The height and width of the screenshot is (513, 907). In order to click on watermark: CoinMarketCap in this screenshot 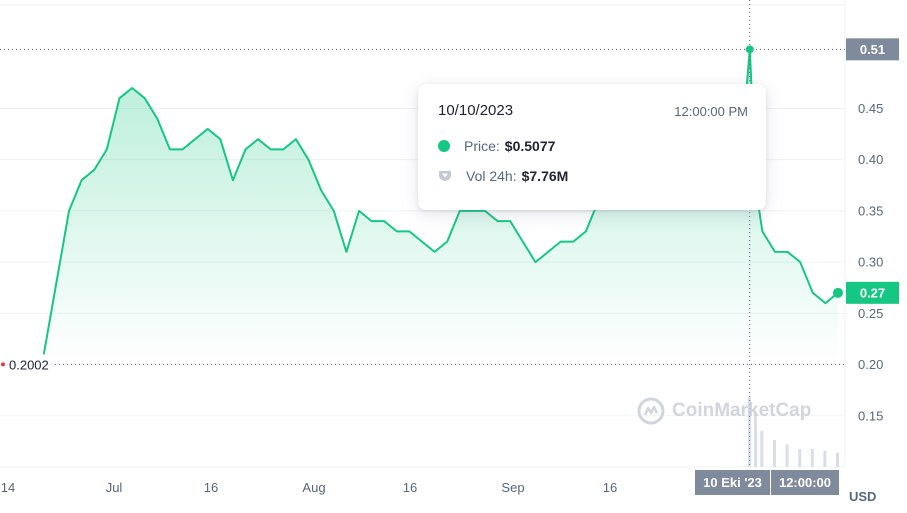, I will do `click(723, 411)`.